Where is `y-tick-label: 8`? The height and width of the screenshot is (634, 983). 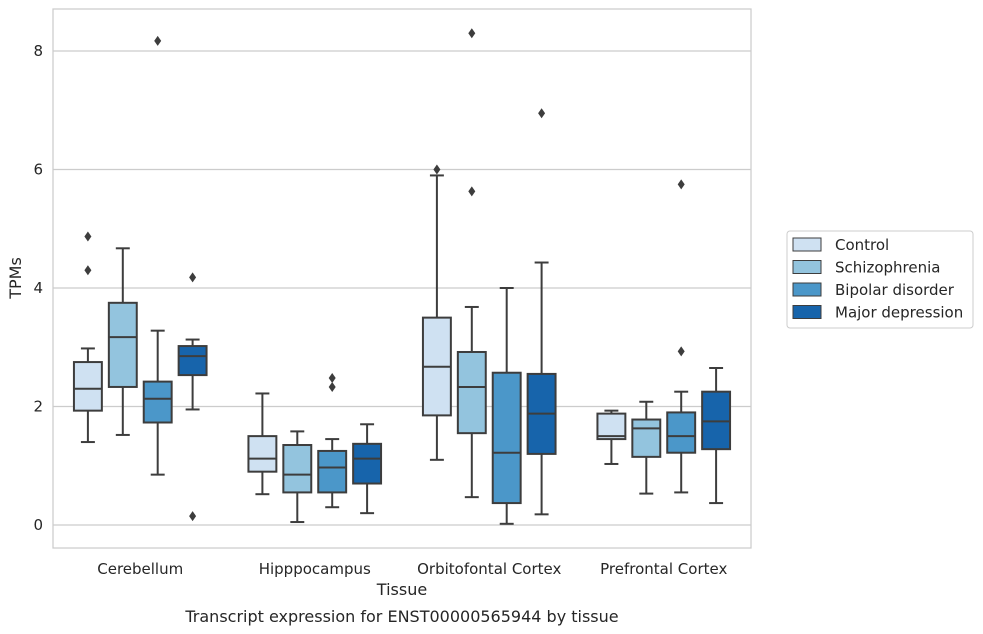
y-tick-label: 8 is located at coordinates (38, 51).